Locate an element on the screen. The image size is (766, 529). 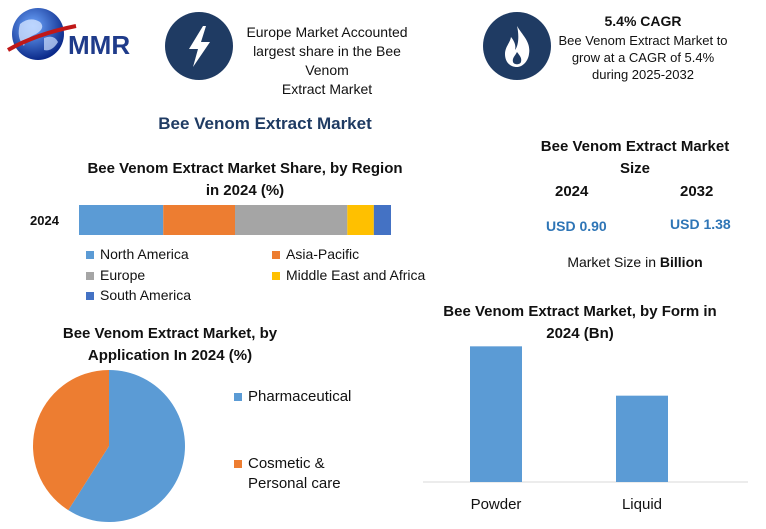
market-size-title-line-2: Size is located at coordinates (634, 168).